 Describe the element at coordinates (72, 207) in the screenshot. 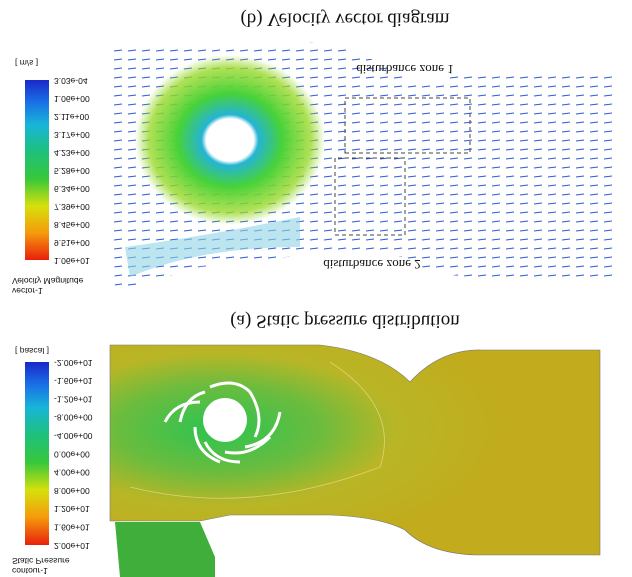

I see `legend-tick-label: 7.39e+00` at that location.